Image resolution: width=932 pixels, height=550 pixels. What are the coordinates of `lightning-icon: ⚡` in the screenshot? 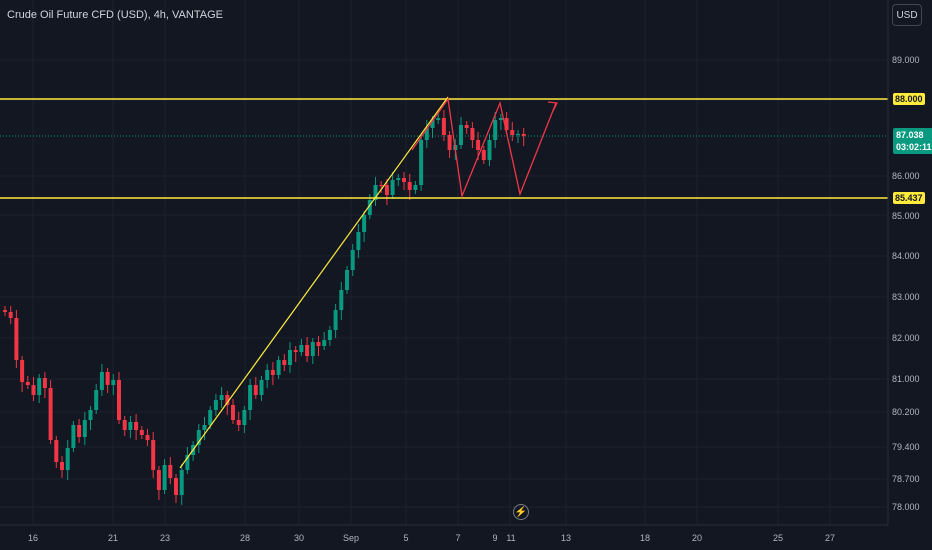 It's located at (521, 512).